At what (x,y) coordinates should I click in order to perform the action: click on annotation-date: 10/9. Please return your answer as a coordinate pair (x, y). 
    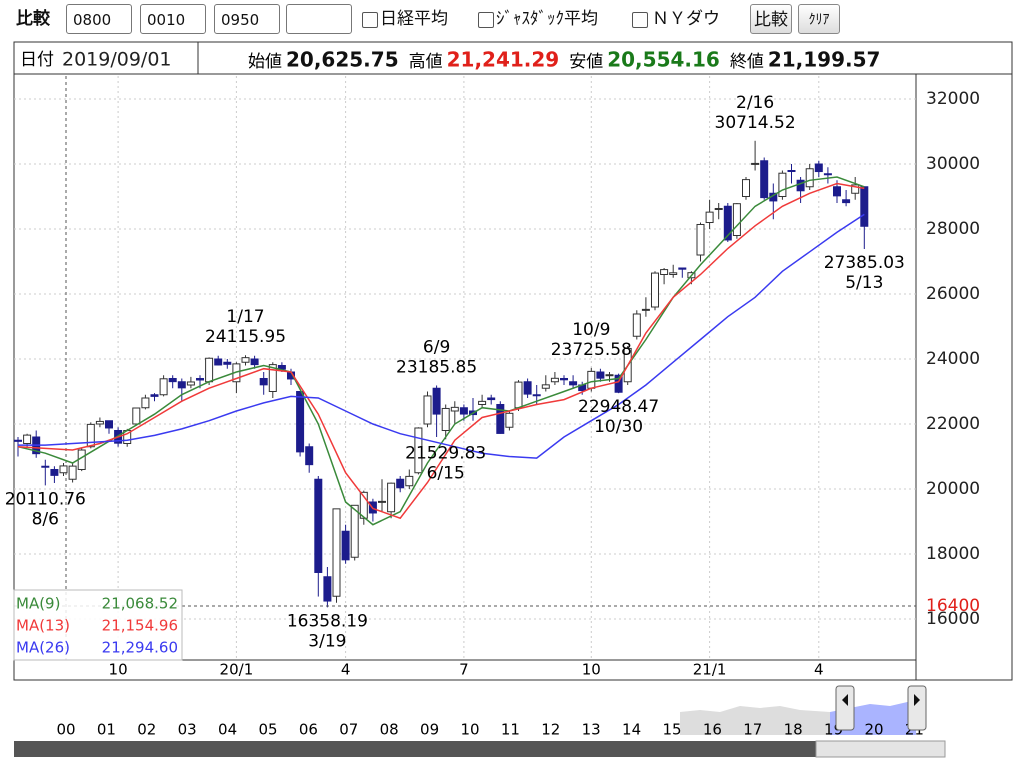
    Looking at the image, I should click on (591, 330).